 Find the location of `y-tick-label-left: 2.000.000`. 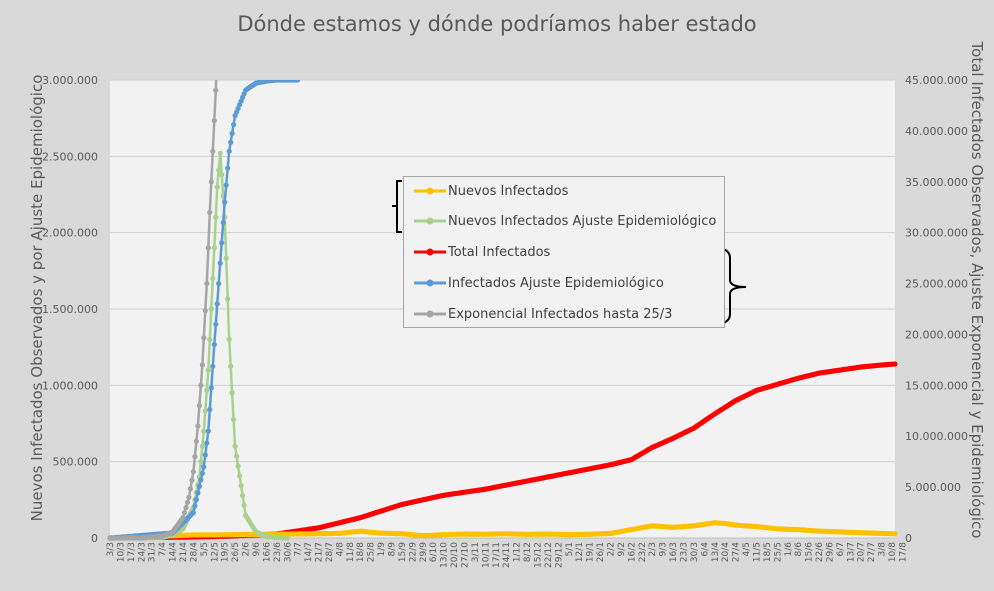

y-tick-label-left: 2.000.000 is located at coordinates (70, 233).